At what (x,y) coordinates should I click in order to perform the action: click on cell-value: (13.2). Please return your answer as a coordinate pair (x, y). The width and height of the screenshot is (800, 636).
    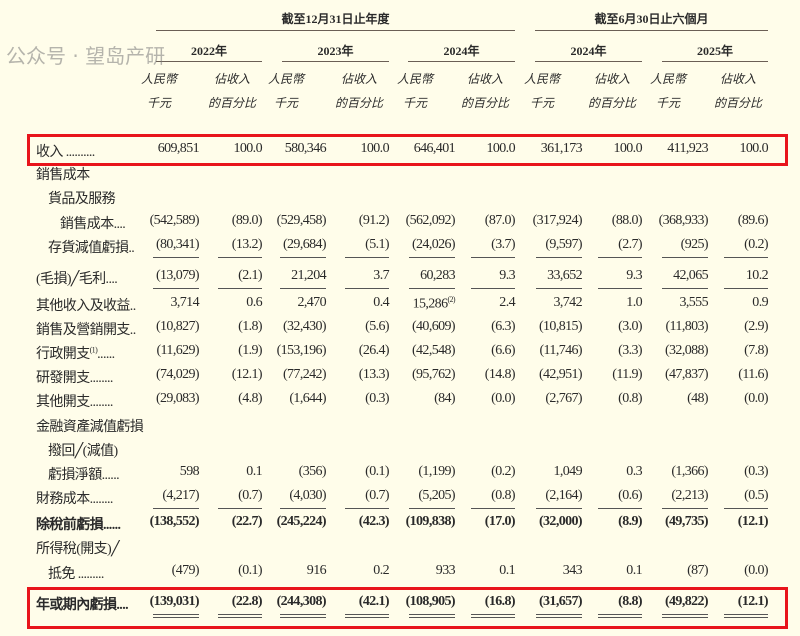
    Looking at the image, I should click on (247, 244).